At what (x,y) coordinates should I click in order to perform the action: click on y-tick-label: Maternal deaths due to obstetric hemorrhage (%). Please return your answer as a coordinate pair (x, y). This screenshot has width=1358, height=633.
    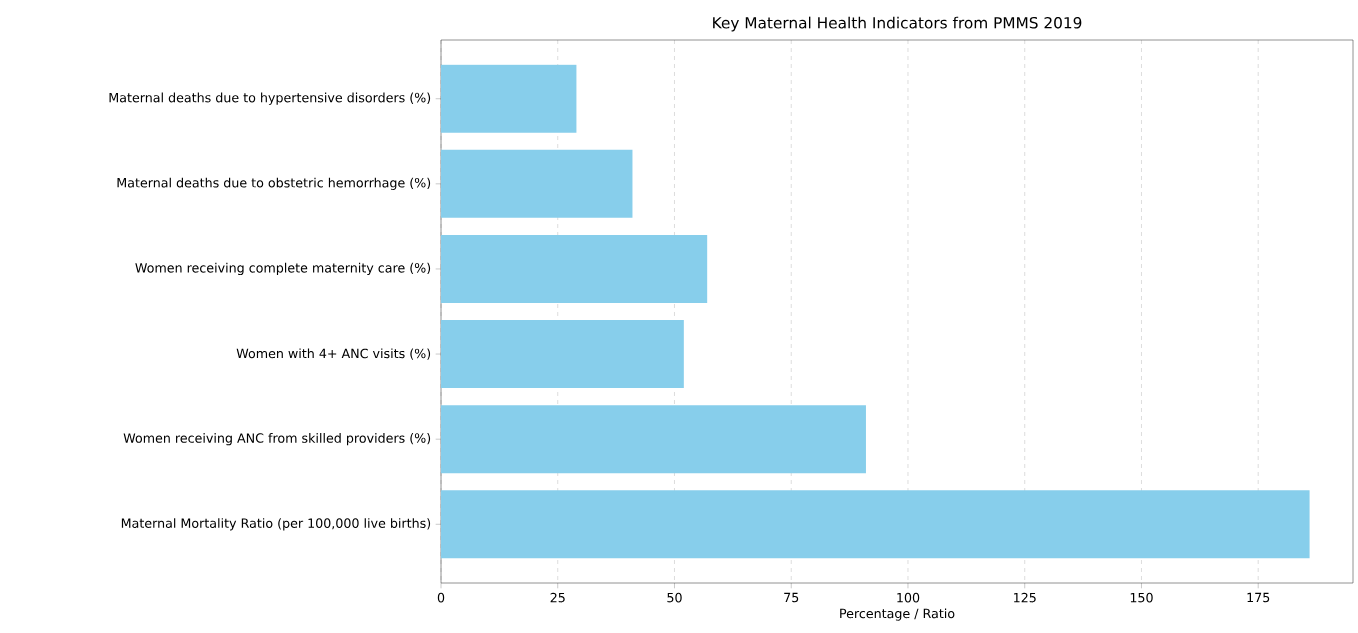
    Looking at the image, I should click on (274, 183).